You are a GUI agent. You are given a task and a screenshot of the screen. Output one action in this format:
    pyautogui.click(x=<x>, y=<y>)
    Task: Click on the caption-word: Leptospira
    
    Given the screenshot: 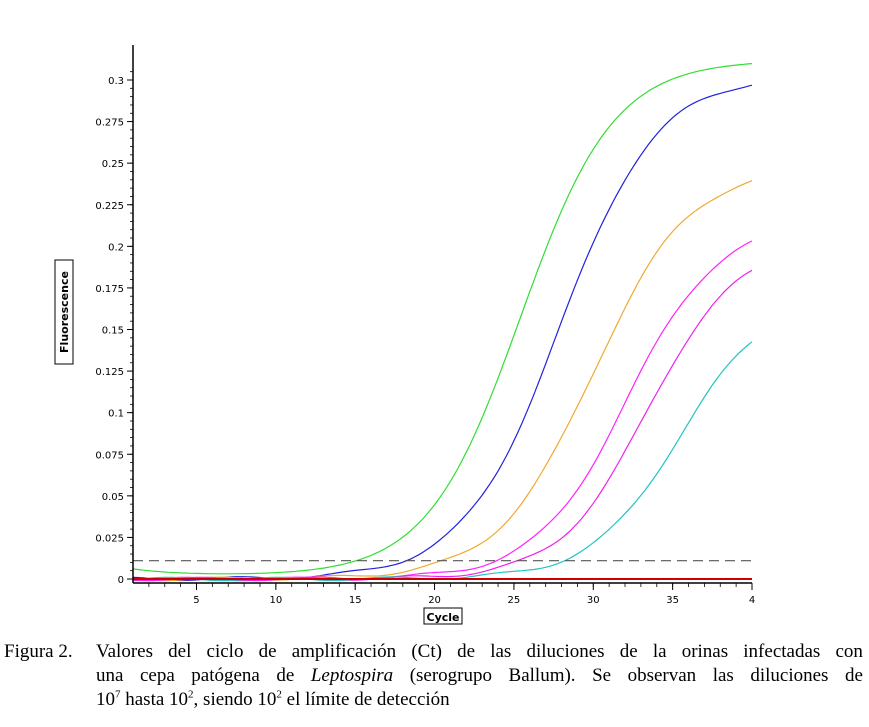 What is the action you would take?
    pyautogui.click(x=352, y=675)
    